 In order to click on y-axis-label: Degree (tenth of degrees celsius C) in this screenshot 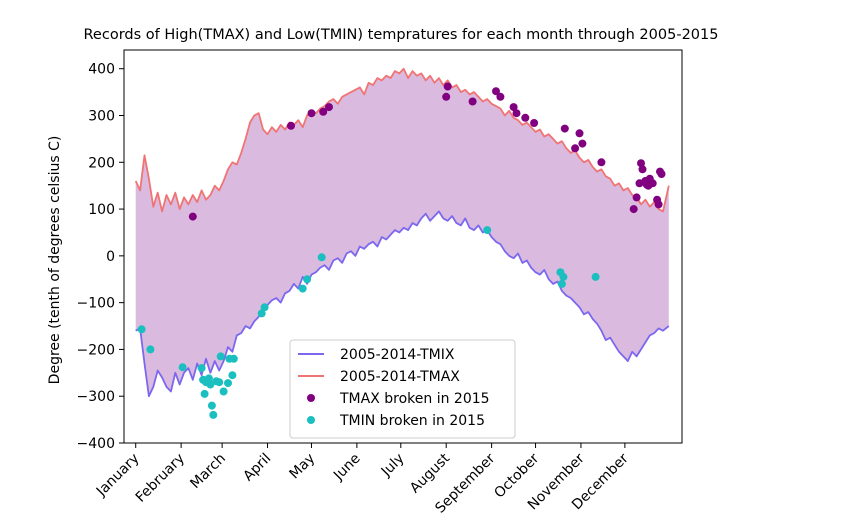, I will do `click(55, 260)`.